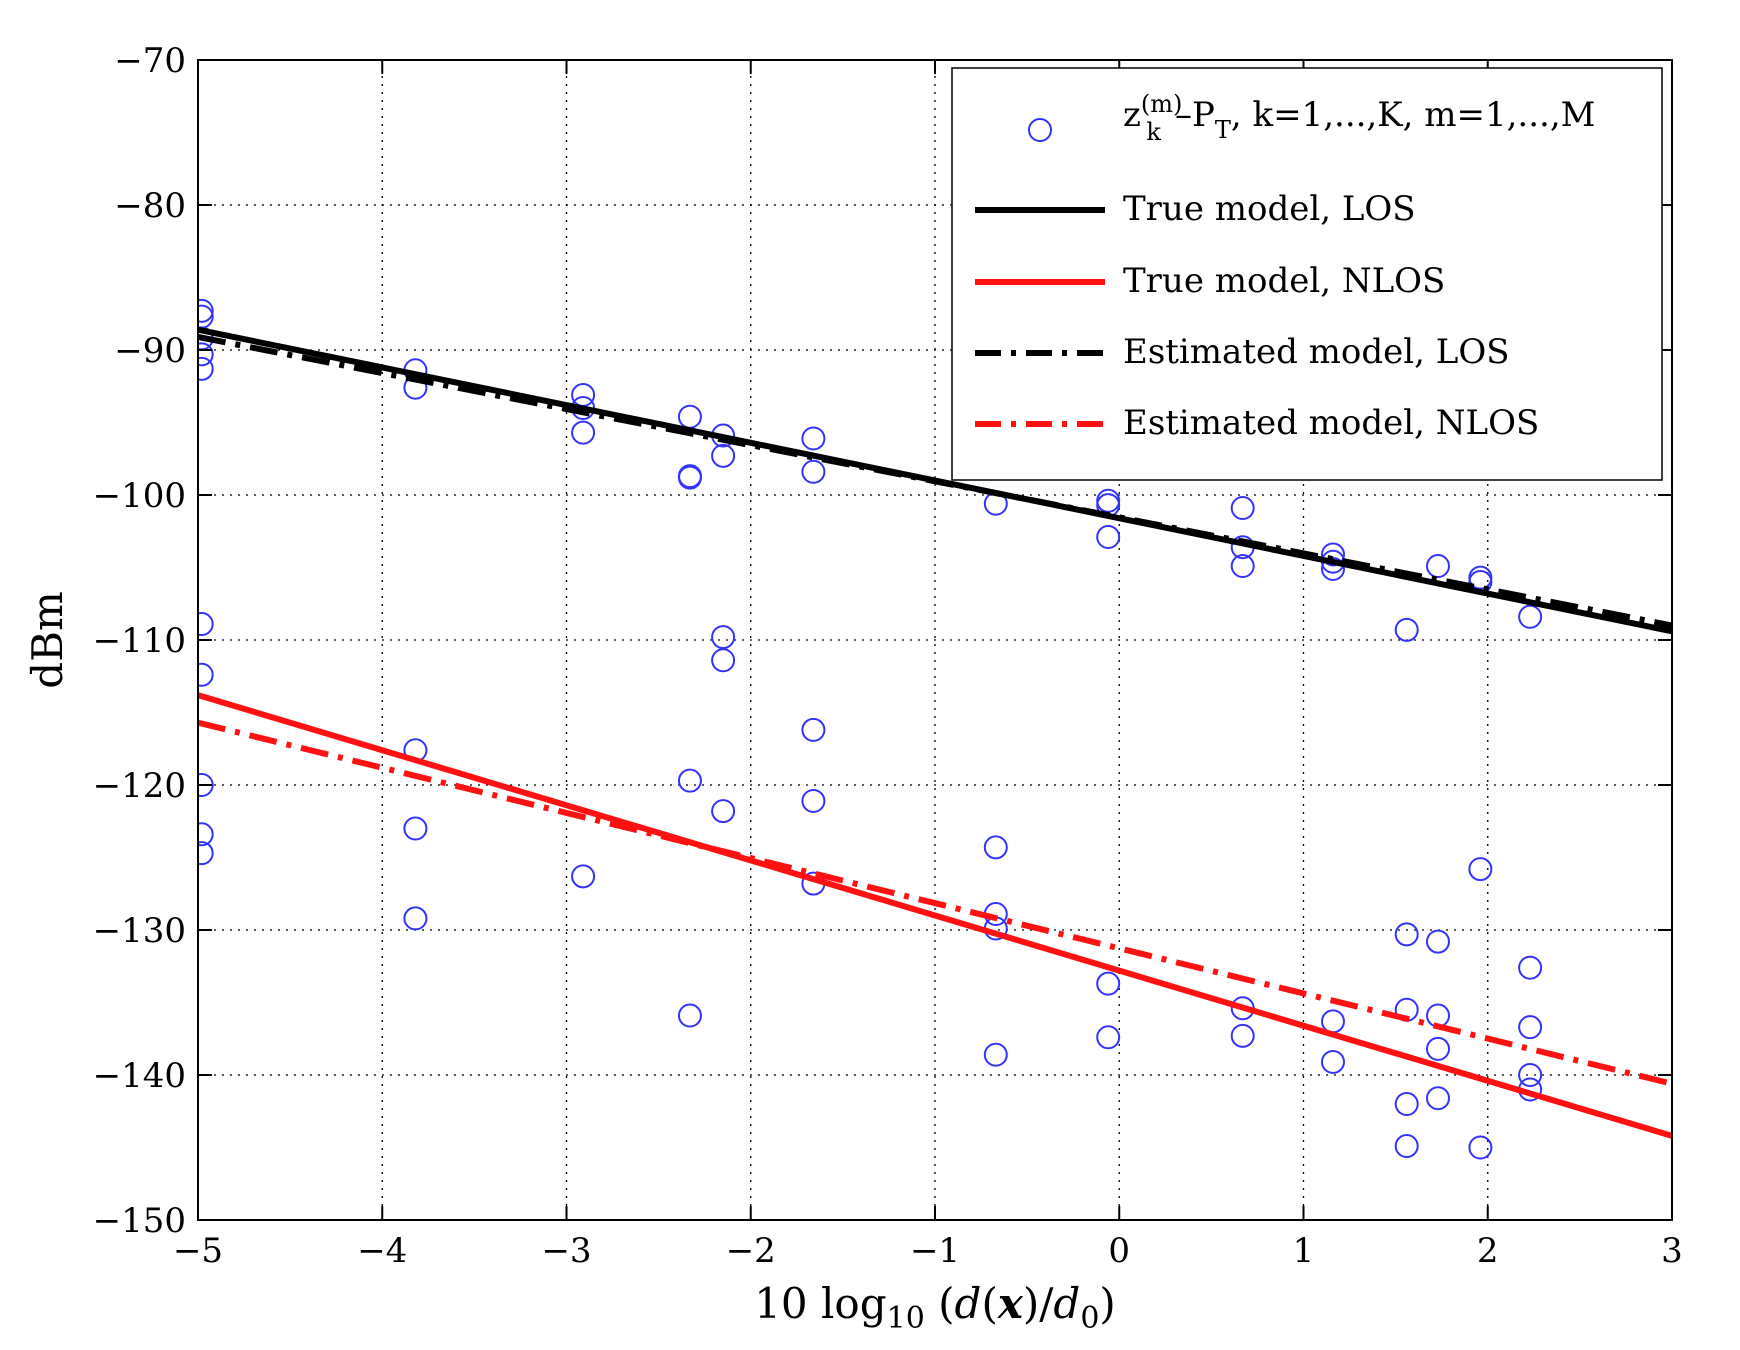 The width and height of the screenshot is (1740, 1350). What do you see at coordinates (139, 786) in the screenshot?
I see `y-tick-label: −120` at bounding box center [139, 786].